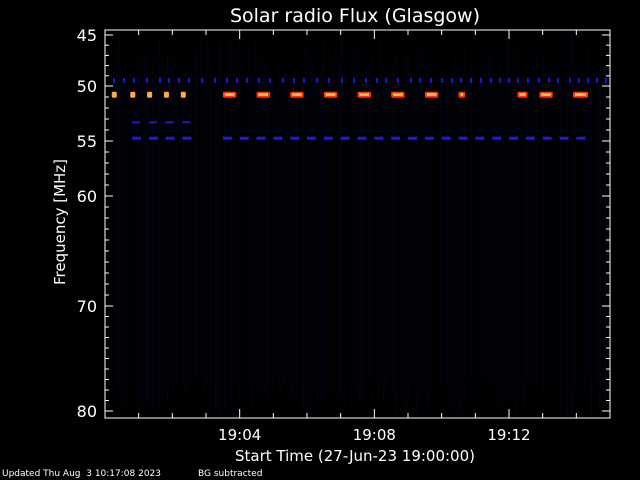 Image resolution: width=640 pixels, height=480 pixels. What do you see at coordinates (87, 86) in the screenshot?
I see `y-tick-label: 50` at bounding box center [87, 86].